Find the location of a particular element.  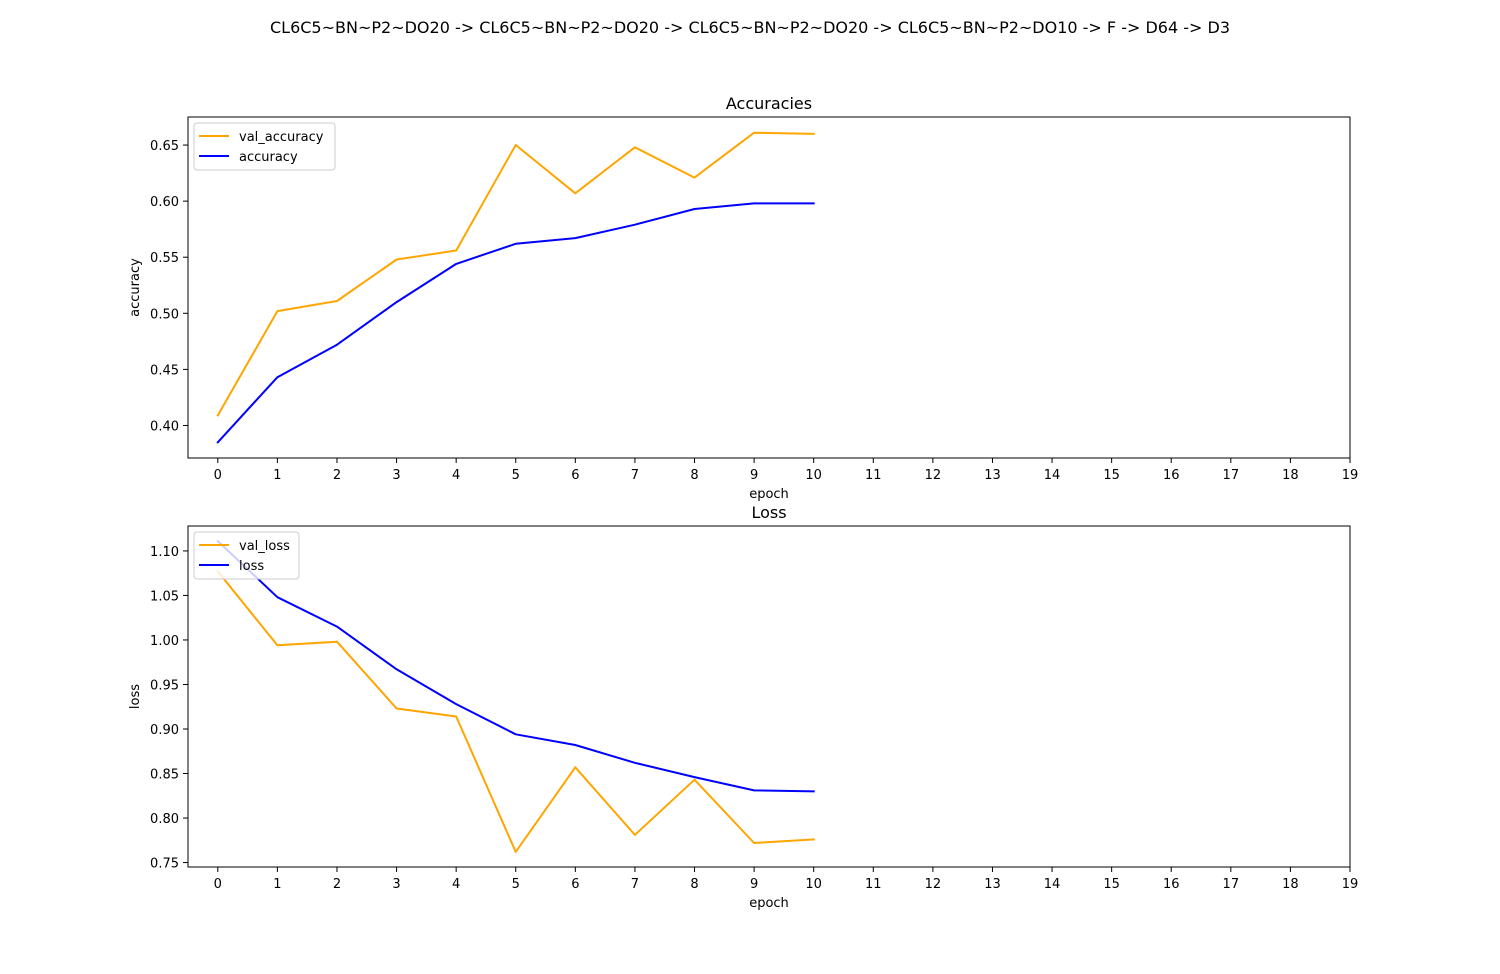

legend-label-loss: loss is located at coordinates (251, 566).